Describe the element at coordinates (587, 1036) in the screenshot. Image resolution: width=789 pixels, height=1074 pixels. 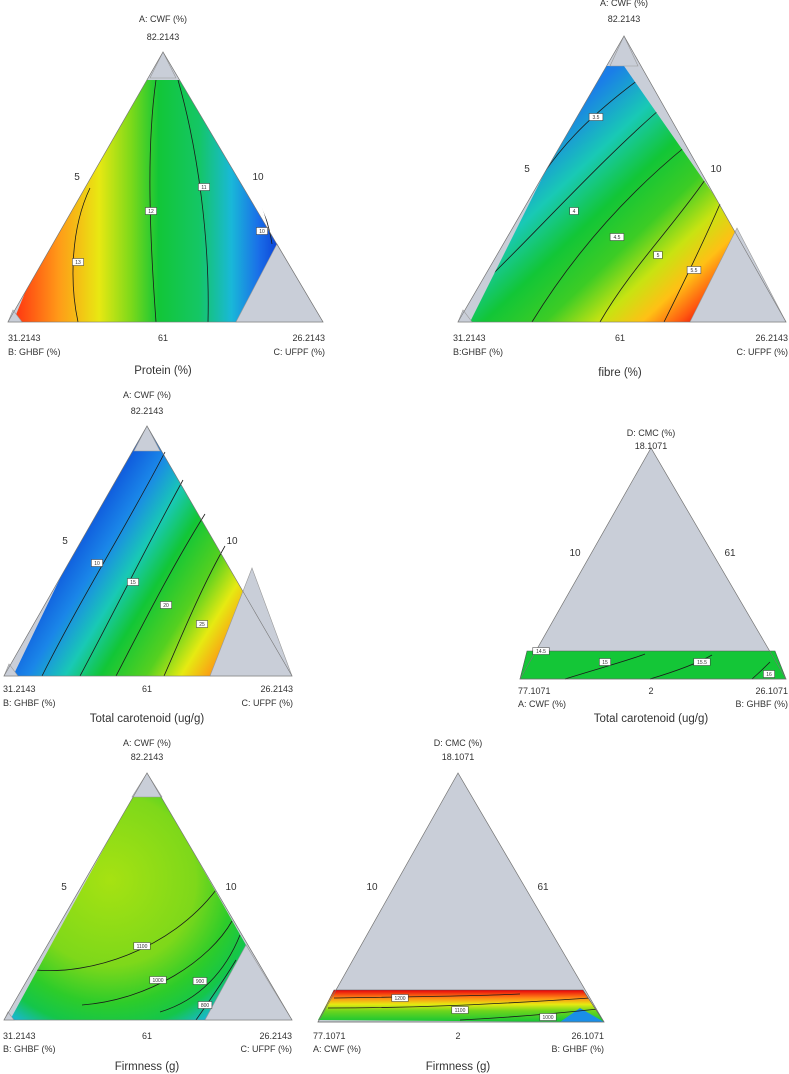
I see `bottom-right-value: 26.1071` at that location.